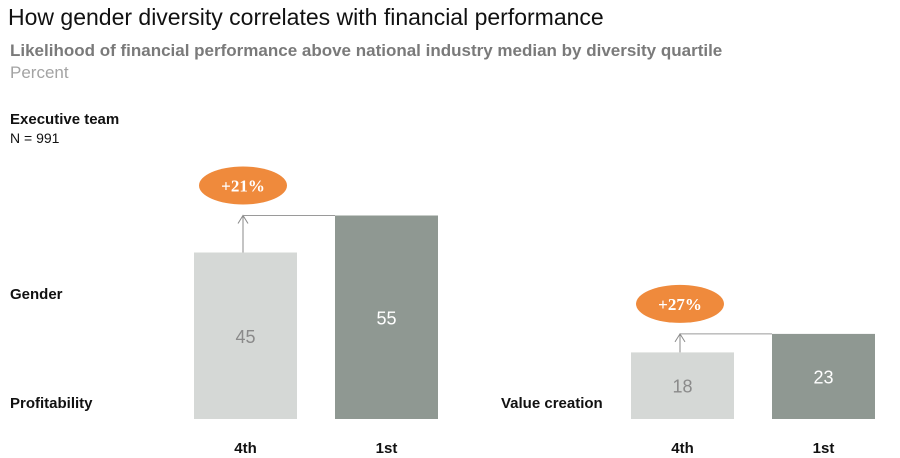  Describe the element at coordinates (682, 448) in the screenshot. I see `value-creation-category-label-4th: 4th` at that location.